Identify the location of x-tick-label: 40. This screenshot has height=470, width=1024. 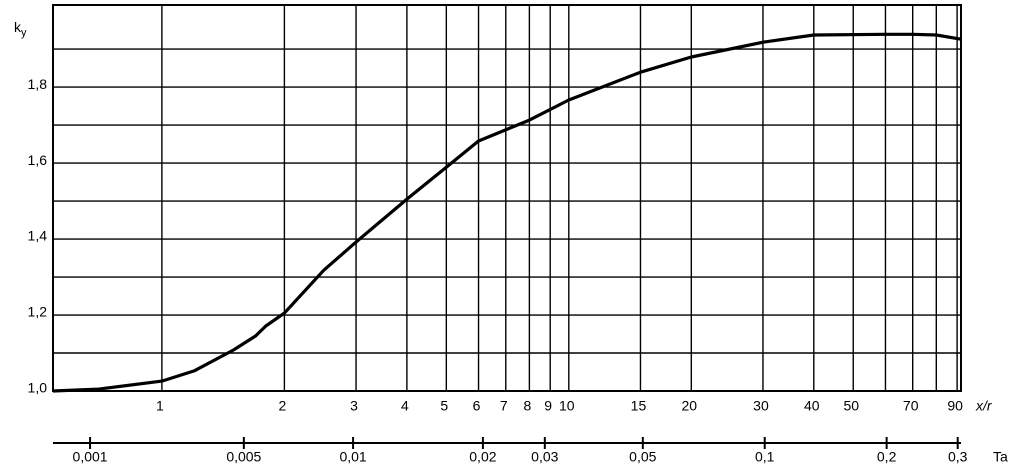
(812, 406).